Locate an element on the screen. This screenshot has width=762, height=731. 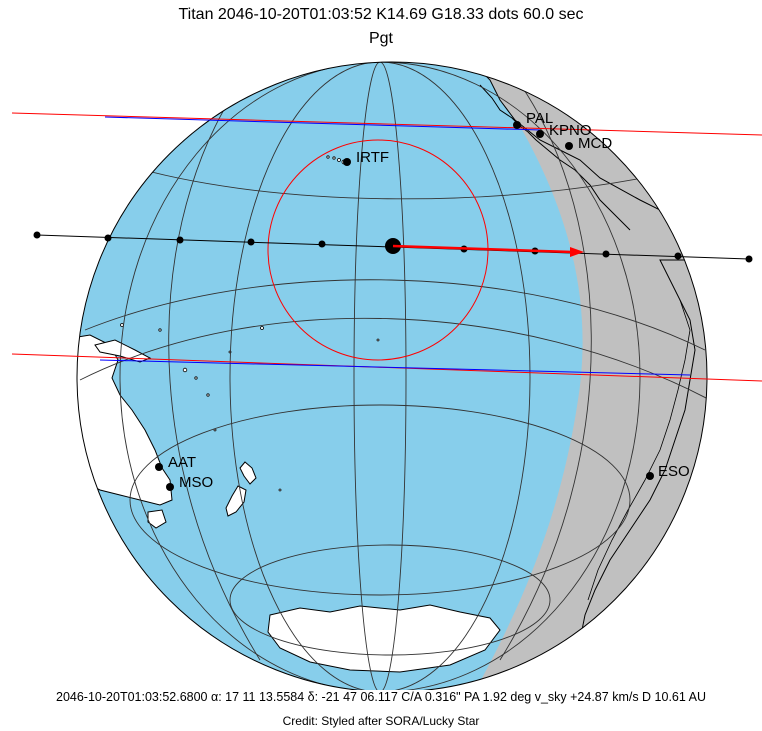
observatory-label: ESO is located at coordinates (674, 471).